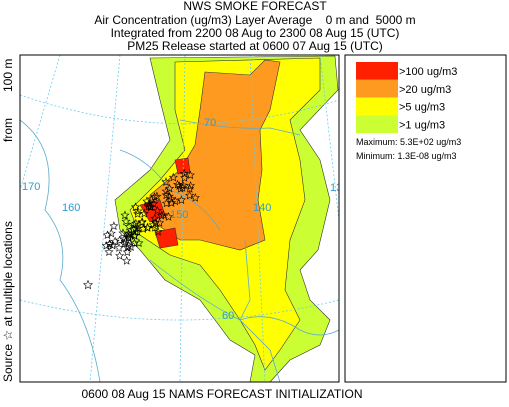 The image size is (509, 407). What do you see at coordinates (71, 208) in the screenshot?
I see `map-label: 160` at bounding box center [71, 208].